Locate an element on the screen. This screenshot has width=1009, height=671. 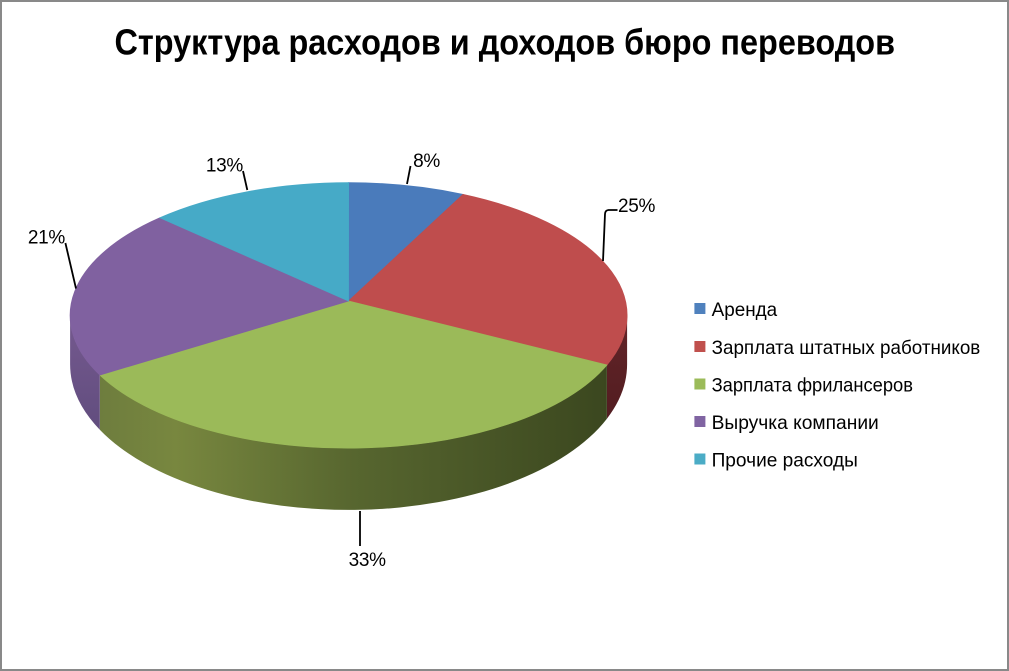
svg-text: 8% is located at coordinates (426, 161).